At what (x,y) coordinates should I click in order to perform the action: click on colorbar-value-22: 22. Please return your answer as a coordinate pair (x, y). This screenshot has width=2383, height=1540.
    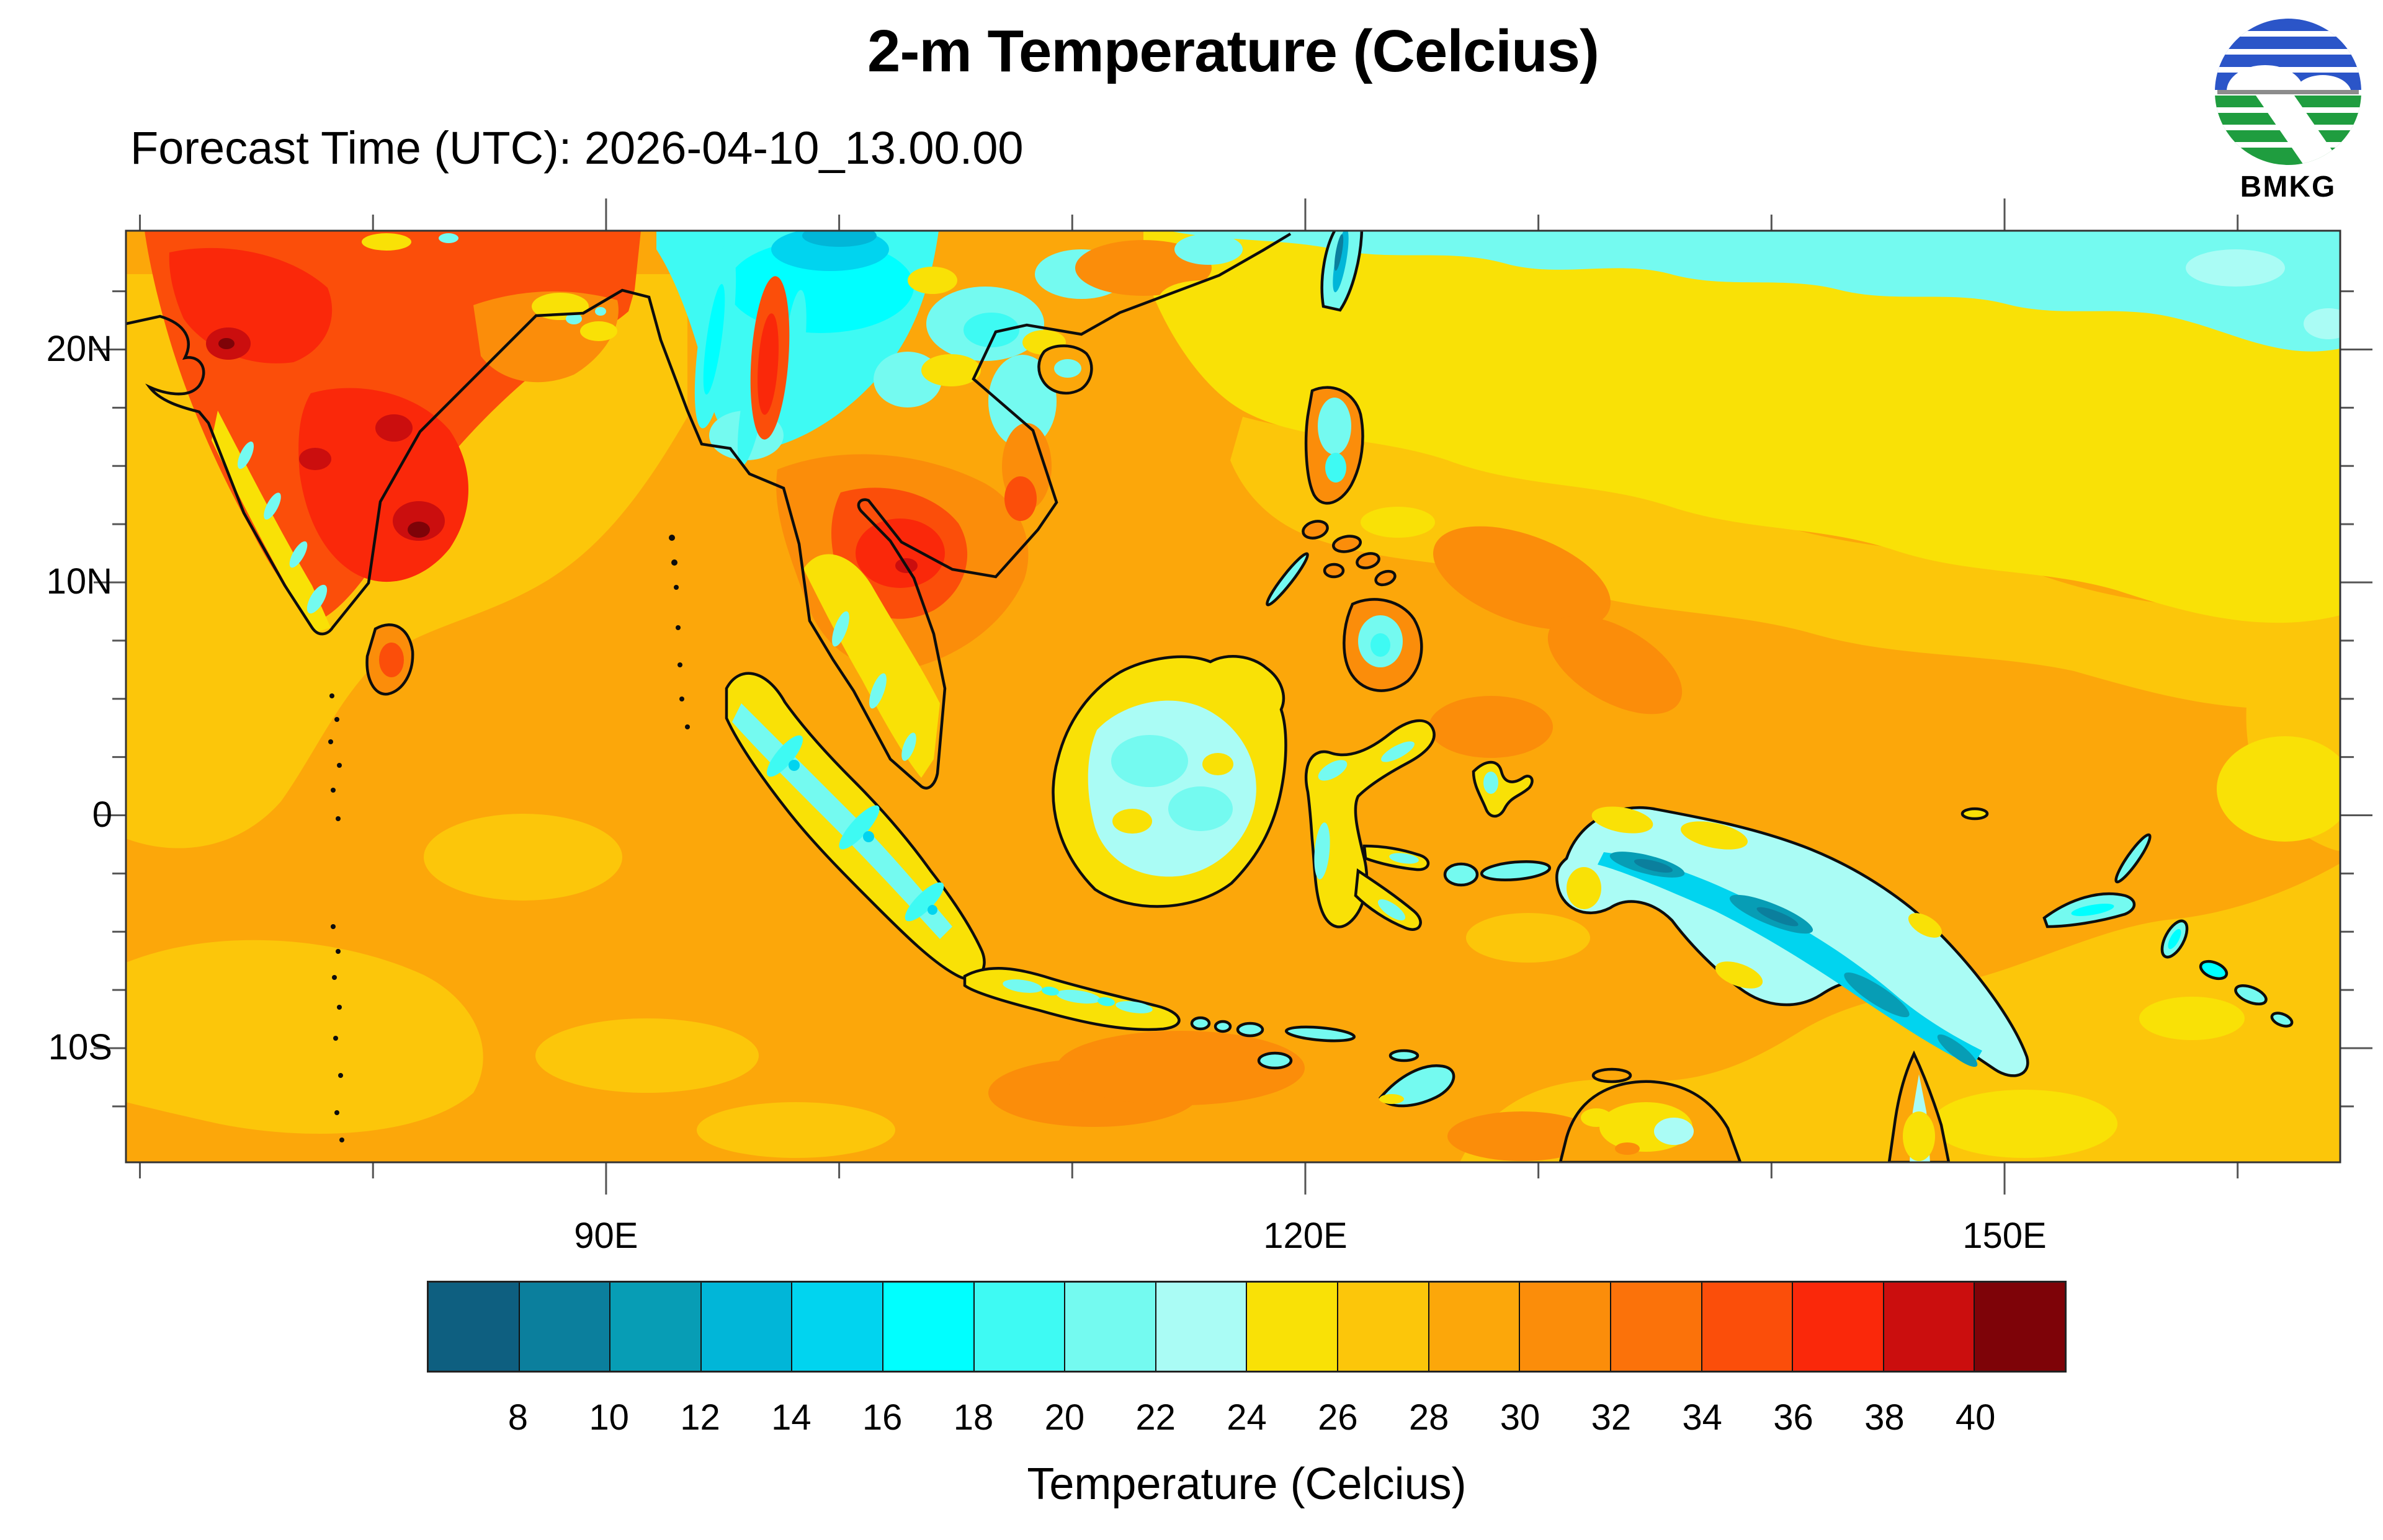
    Looking at the image, I should click on (1155, 1418).